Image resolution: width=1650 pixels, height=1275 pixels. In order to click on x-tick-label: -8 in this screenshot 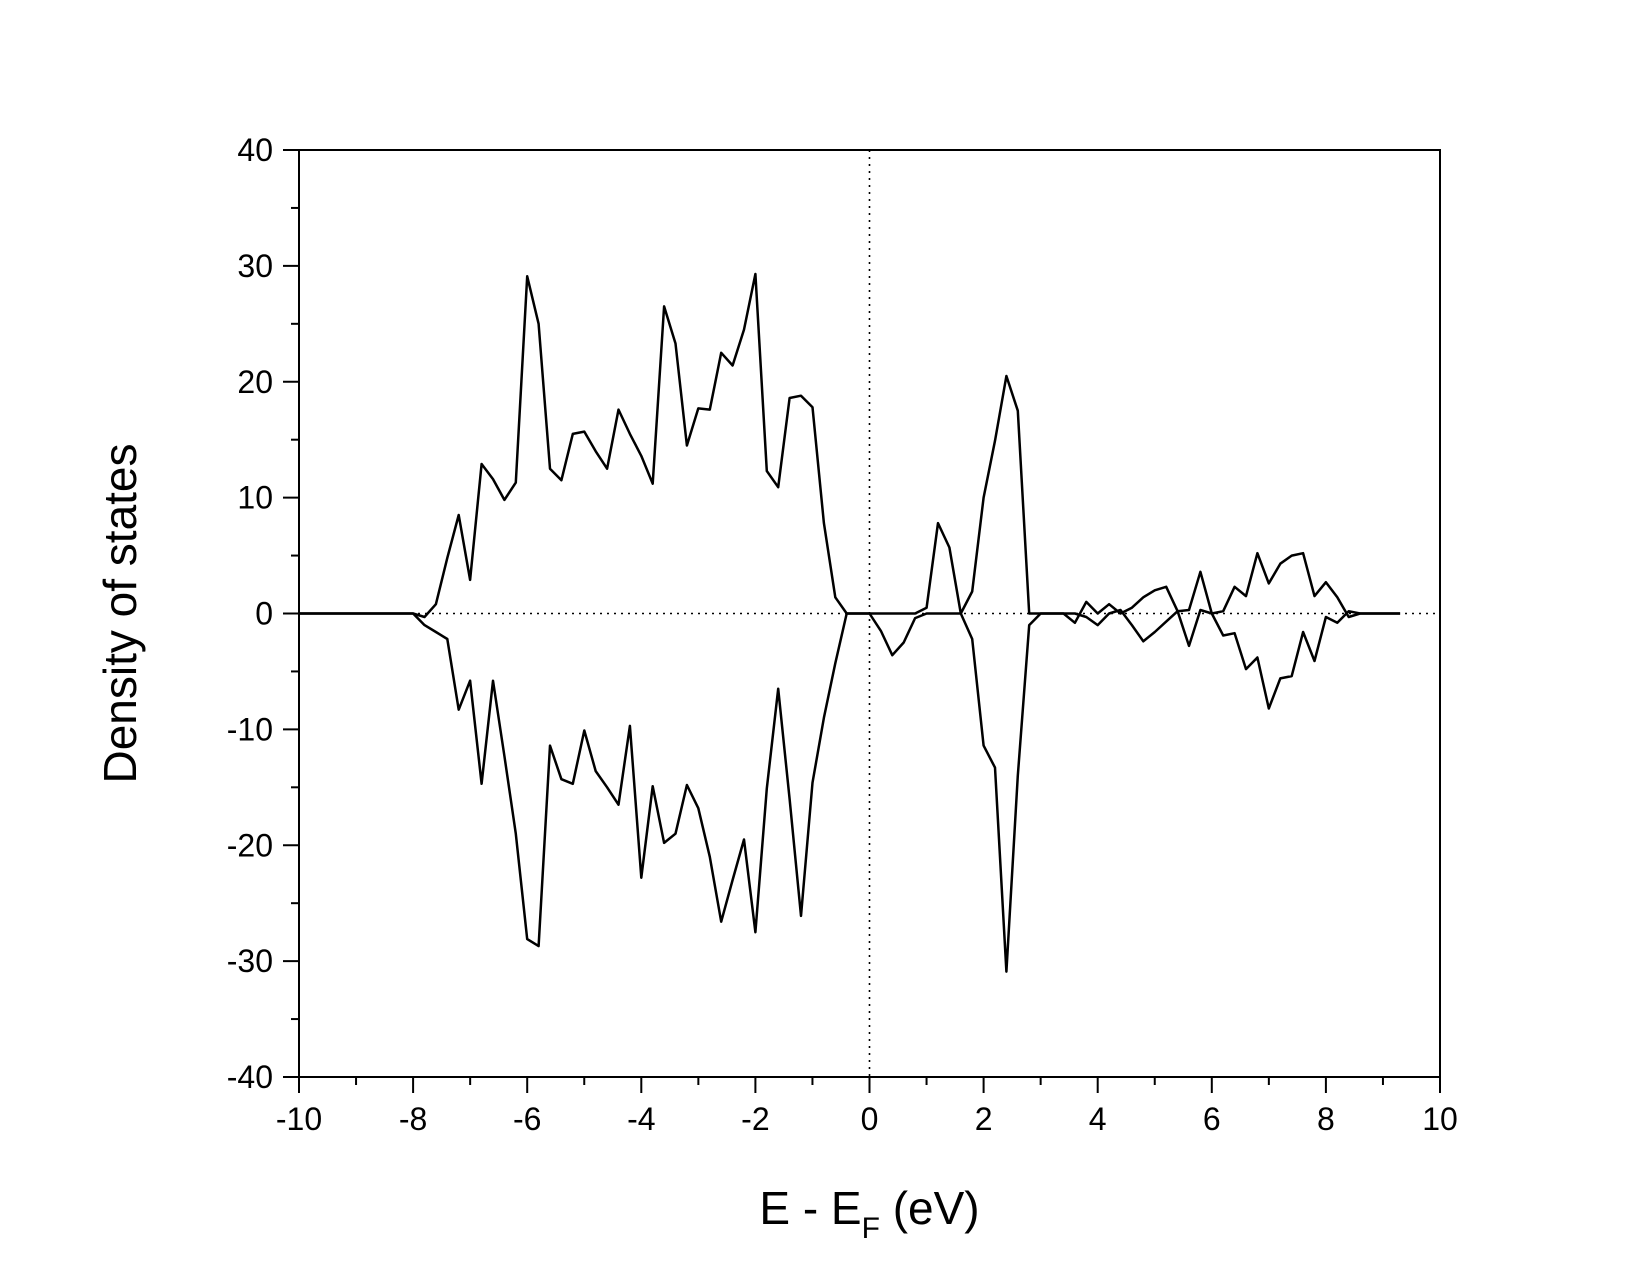, I will do `click(413, 1119)`.